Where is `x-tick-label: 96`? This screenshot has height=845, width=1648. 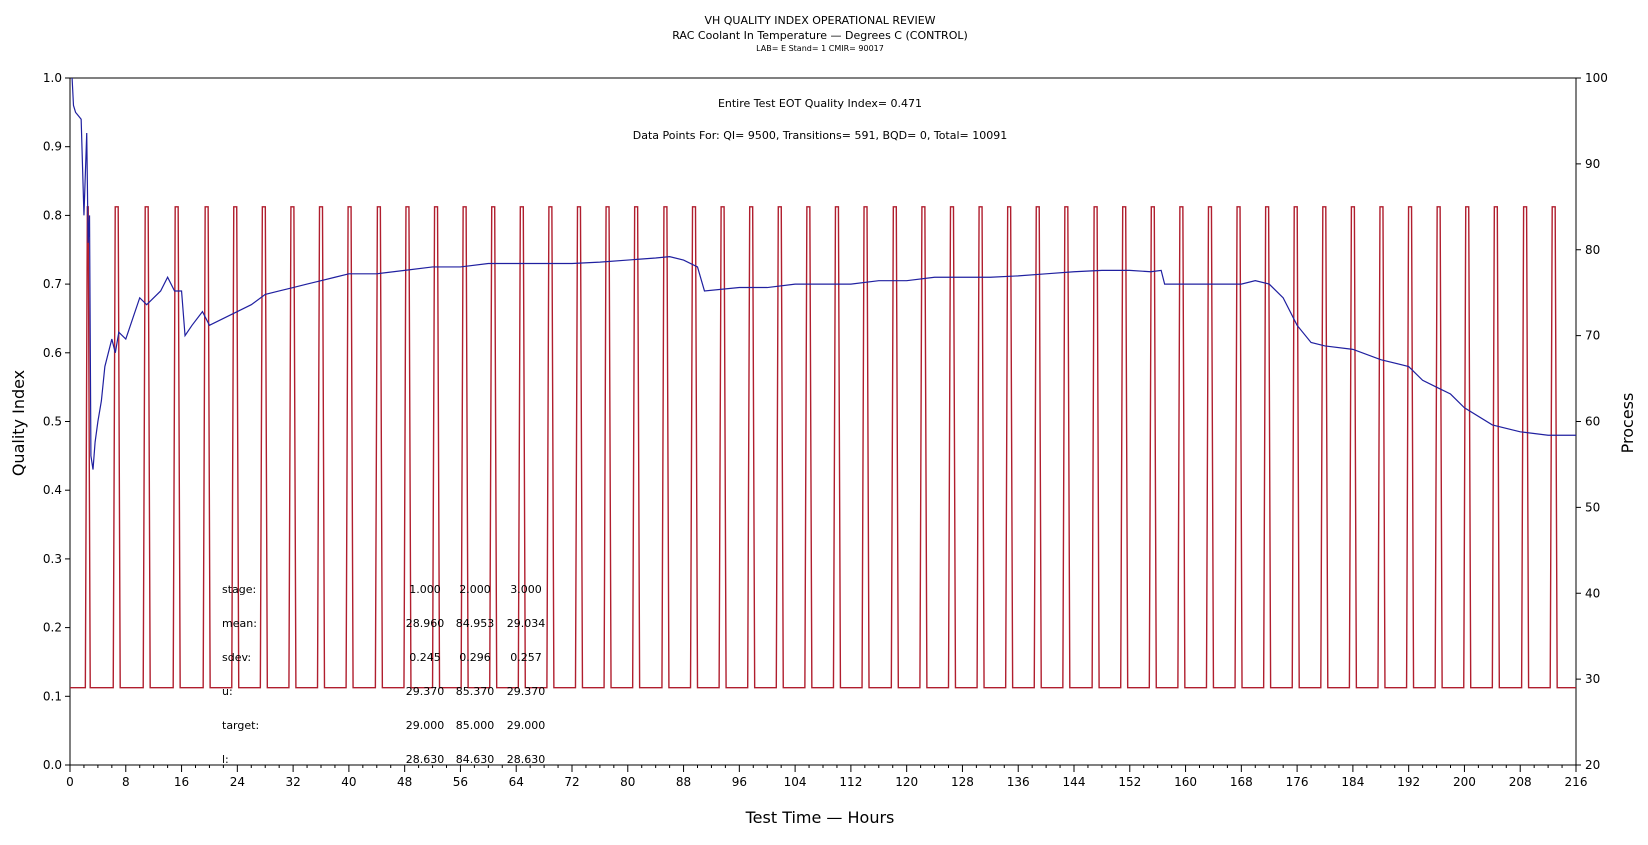
x-tick-label: 96 is located at coordinates (739, 782).